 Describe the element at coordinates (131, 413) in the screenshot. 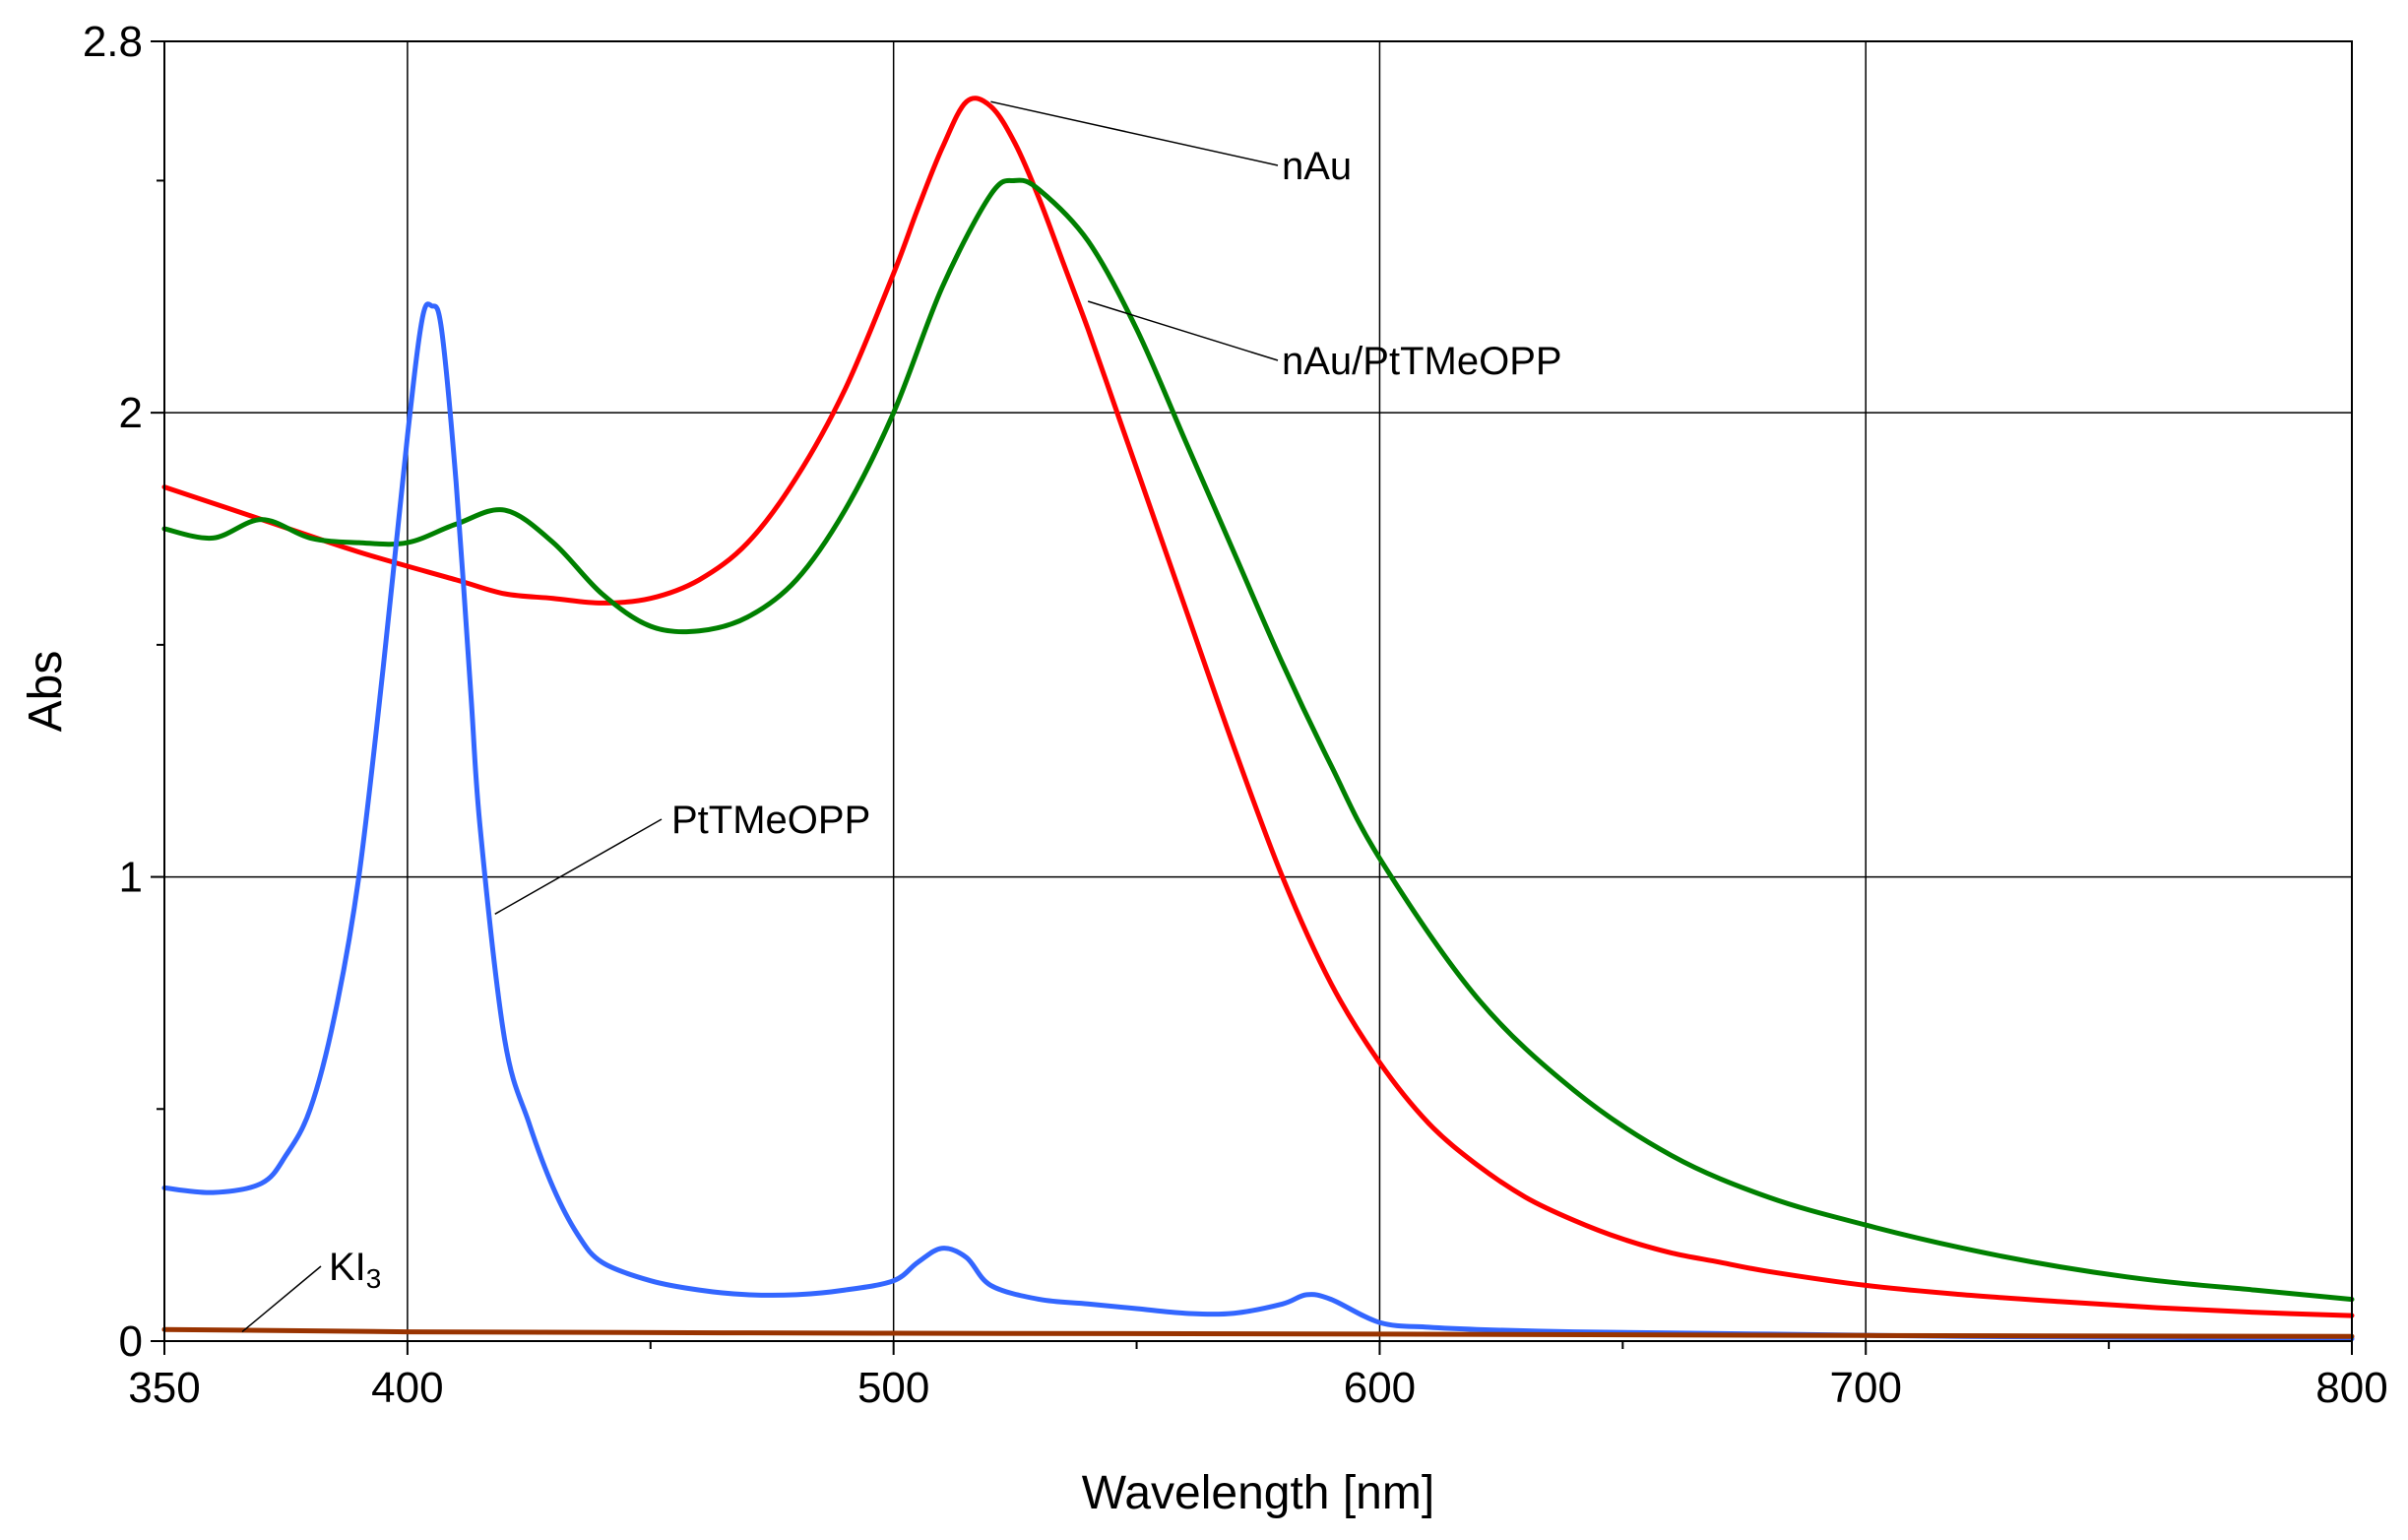

I see `y-tick-label: 2` at that location.